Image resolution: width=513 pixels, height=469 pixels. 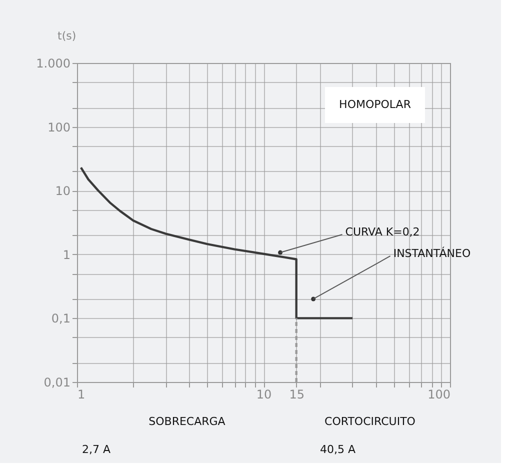 I want to click on y-axis-title: t(s), so click(x=67, y=36).